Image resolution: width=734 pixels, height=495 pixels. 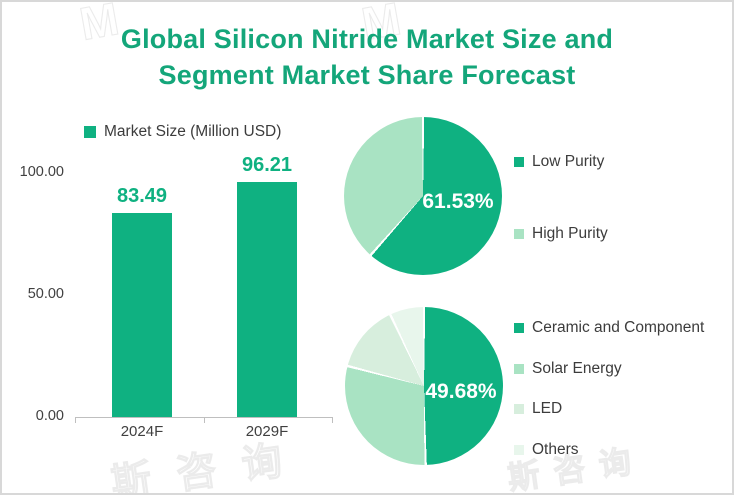 What do you see at coordinates (142, 431) in the screenshot?
I see `x-axis-label-2024f: 2024F` at bounding box center [142, 431].